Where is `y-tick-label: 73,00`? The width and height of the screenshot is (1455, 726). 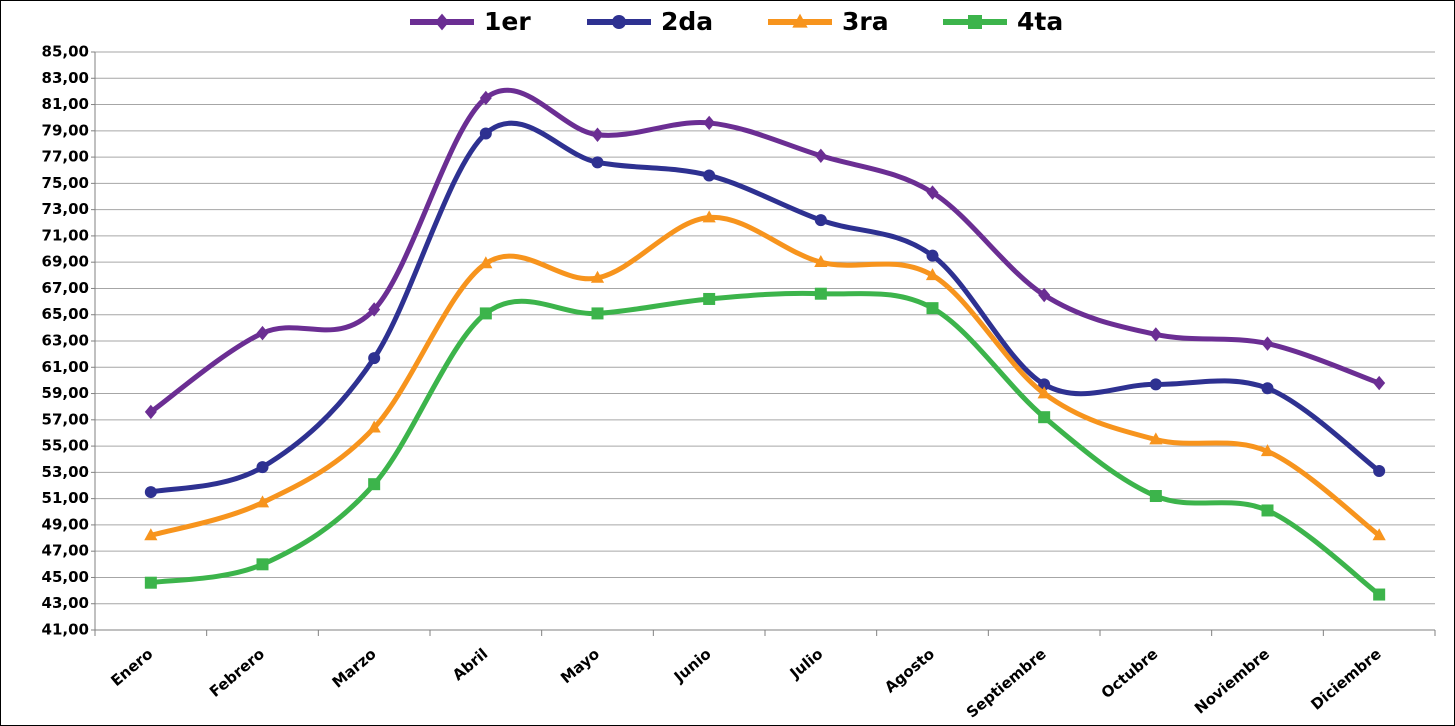
y-tick-label: 73,00 is located at coordinates (65, 209).